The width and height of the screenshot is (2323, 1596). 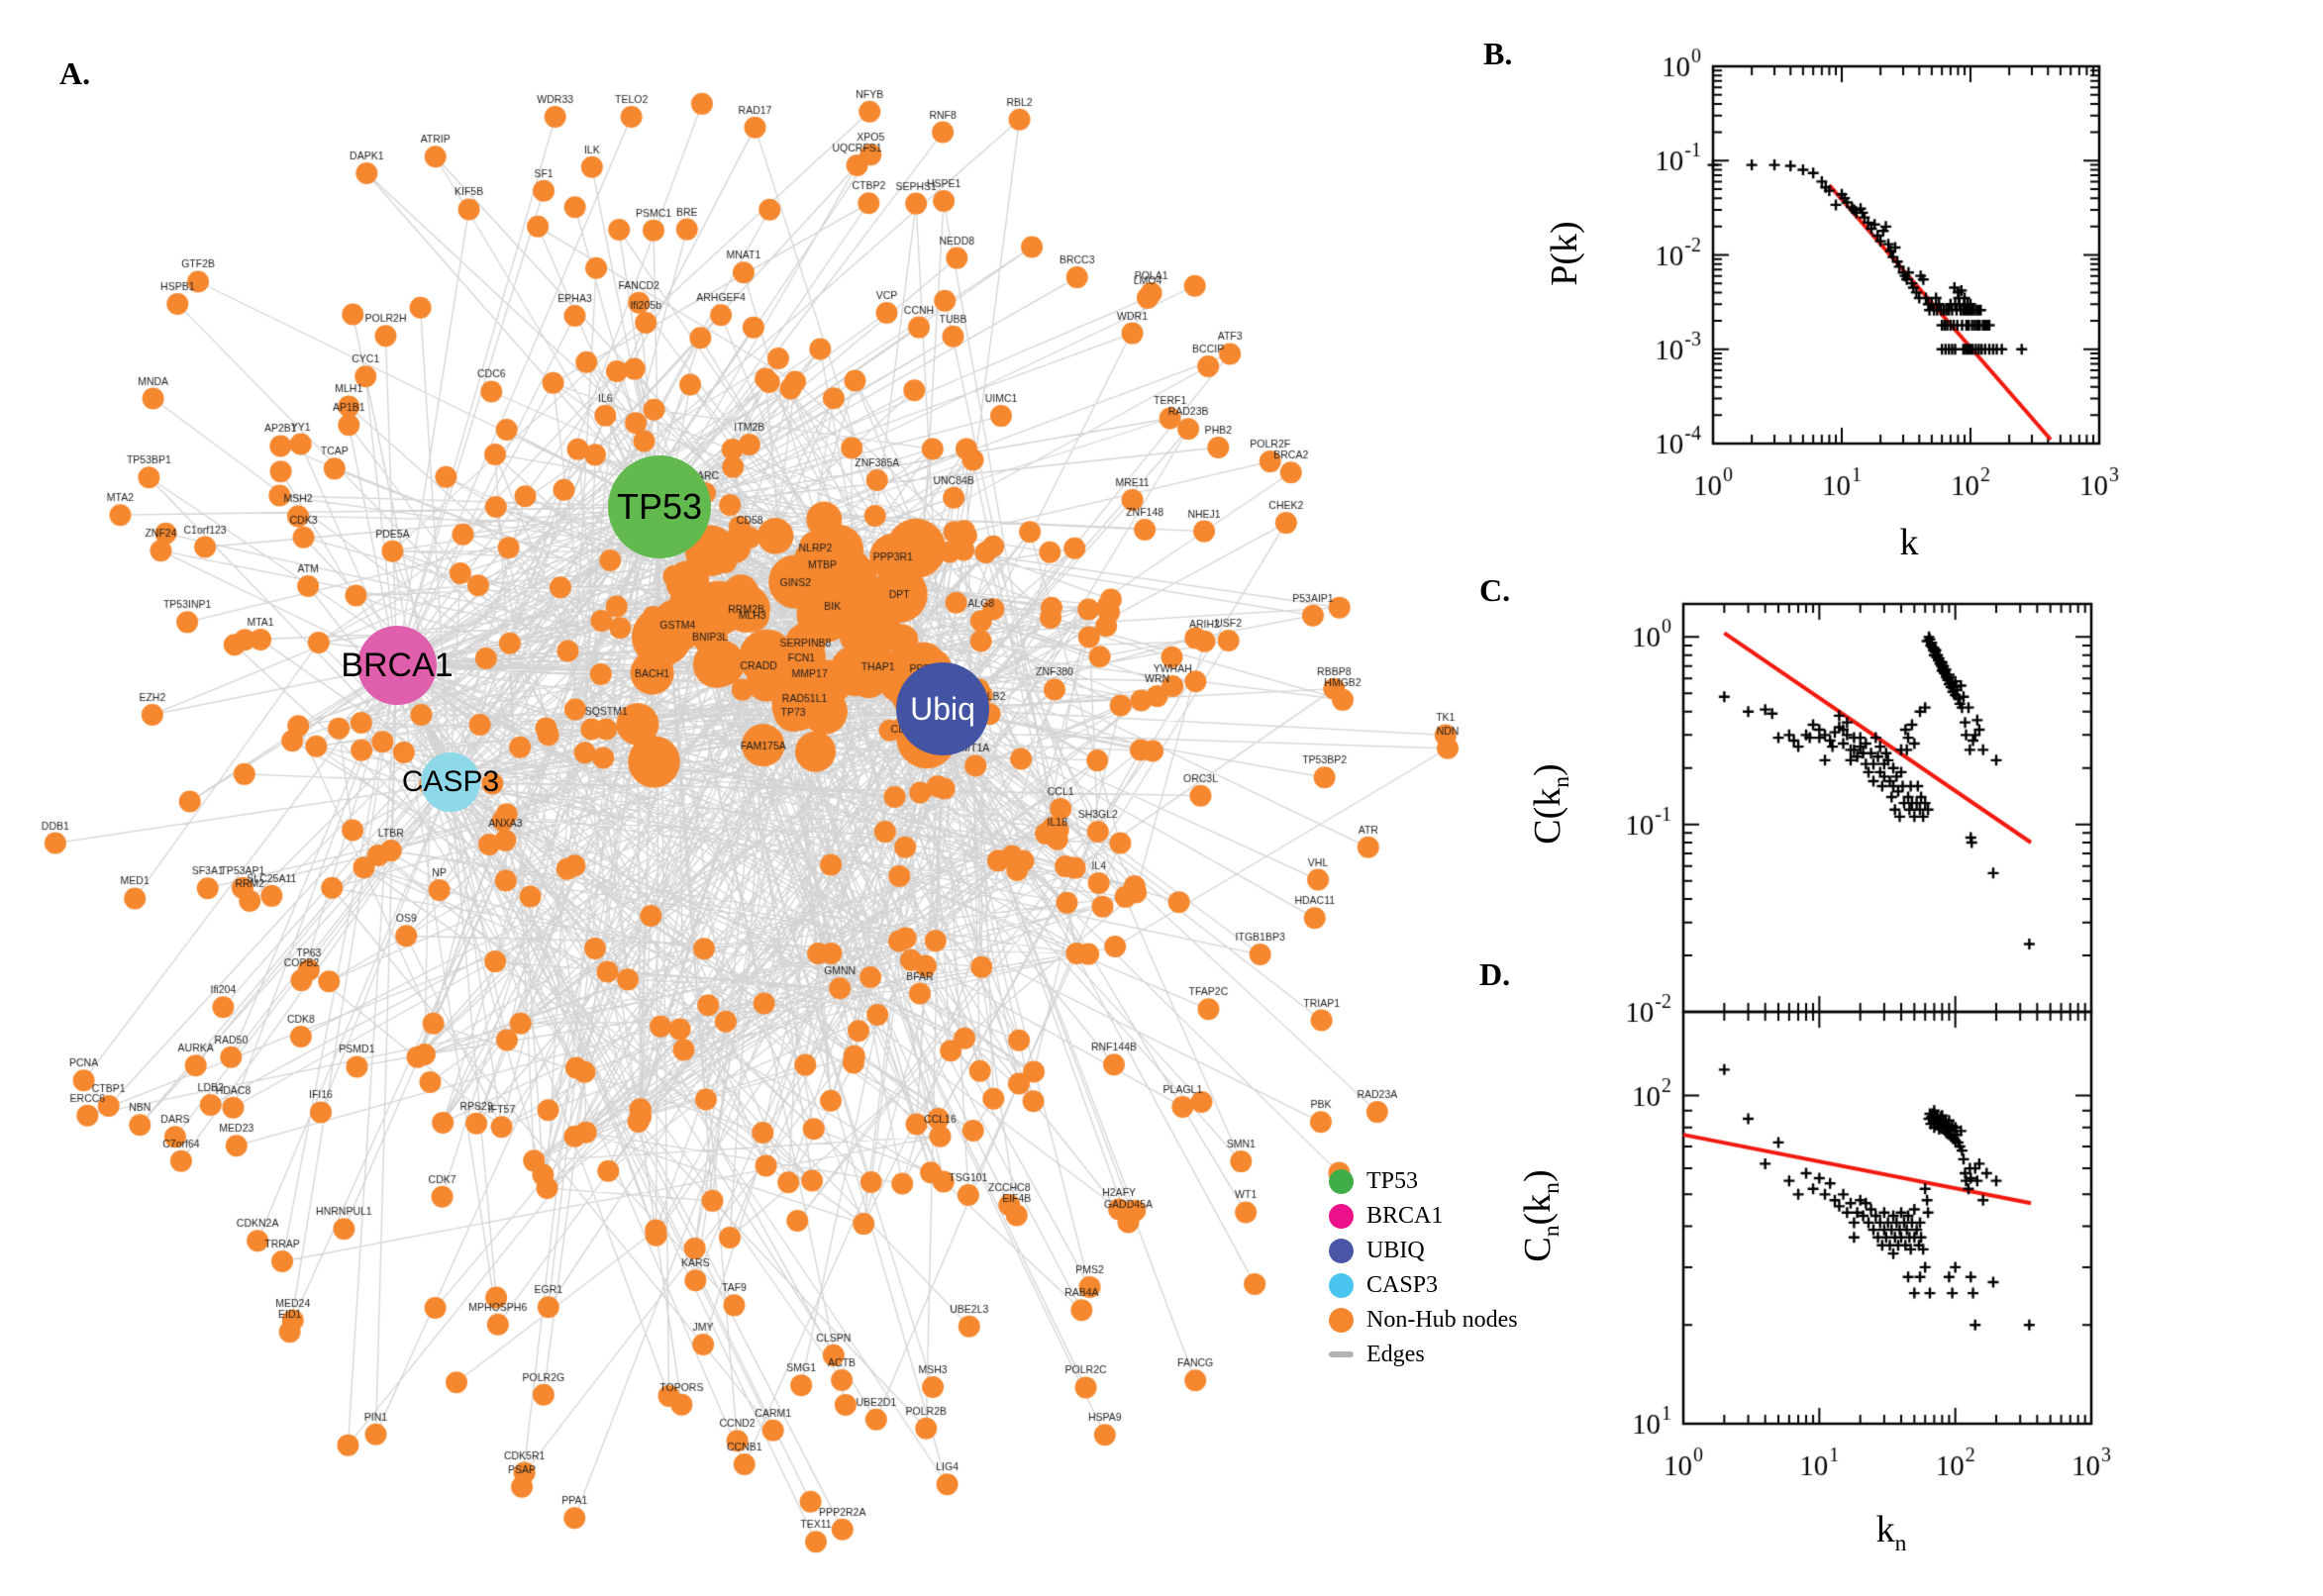 I want to click on legend-label: BRCA1, so click(x=1405, y=1215).